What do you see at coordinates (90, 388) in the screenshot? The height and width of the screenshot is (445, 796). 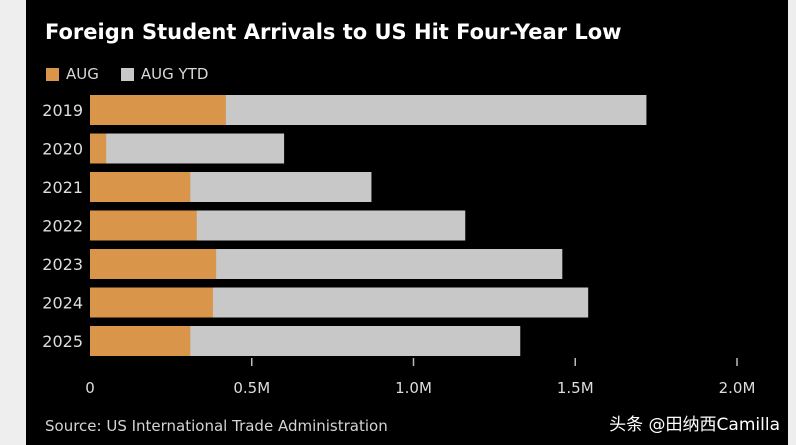 I see `x-tick-label-0: 0` at bounding box center [90, 388].